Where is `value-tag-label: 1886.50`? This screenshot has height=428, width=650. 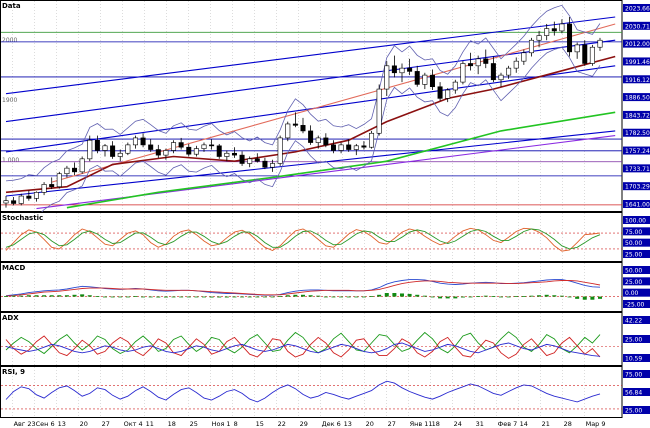
value-tag-label: 1886.50 is located at coordinates (637, 98).